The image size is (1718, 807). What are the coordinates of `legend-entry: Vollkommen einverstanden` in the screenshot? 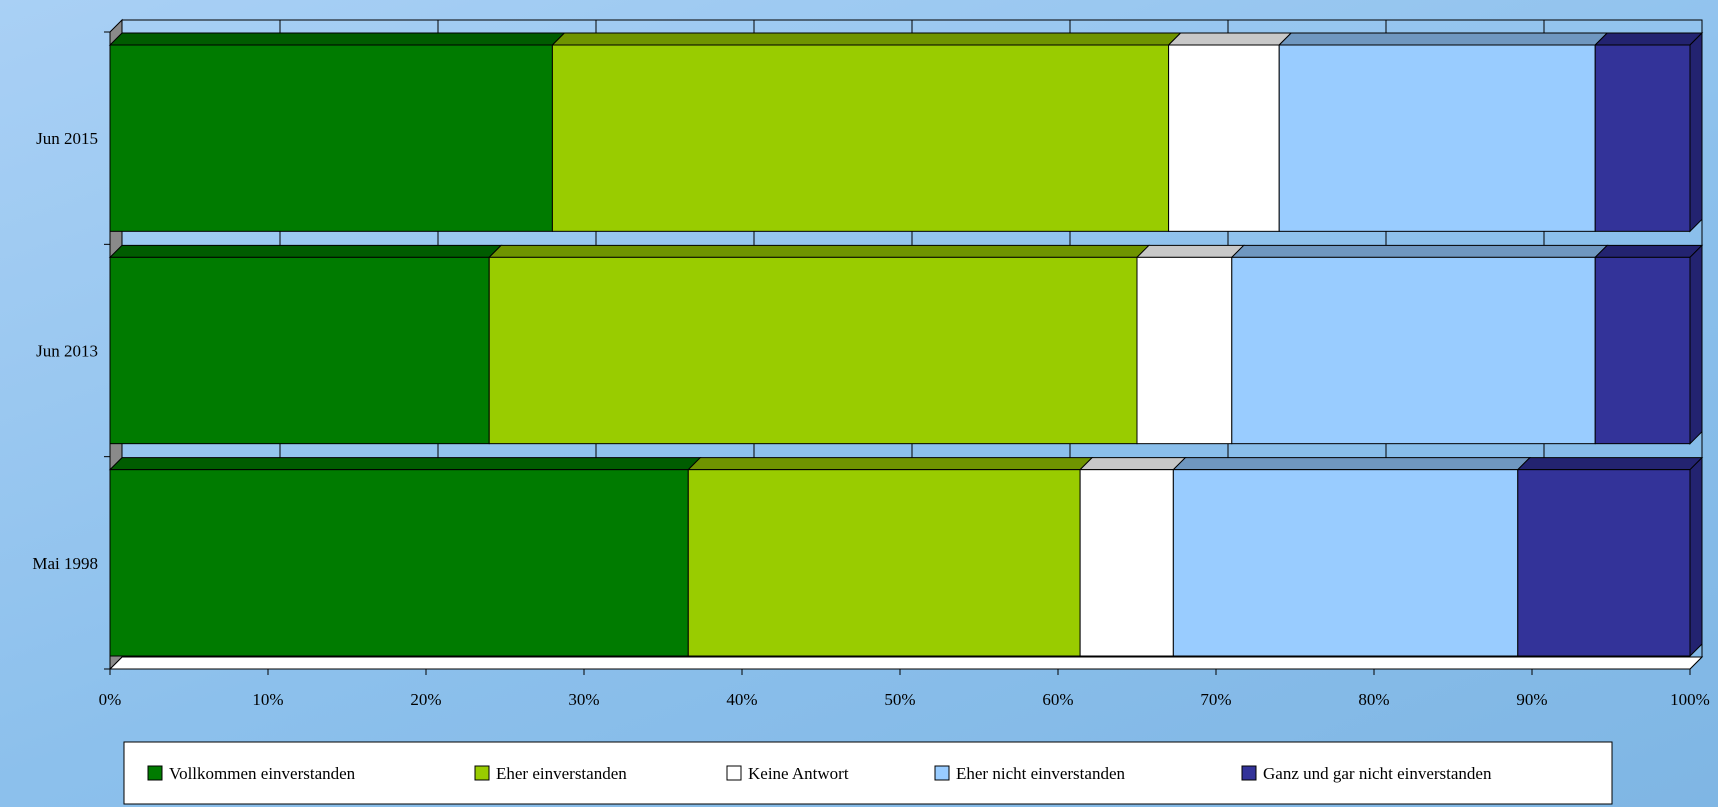 It's located at (262, 773).